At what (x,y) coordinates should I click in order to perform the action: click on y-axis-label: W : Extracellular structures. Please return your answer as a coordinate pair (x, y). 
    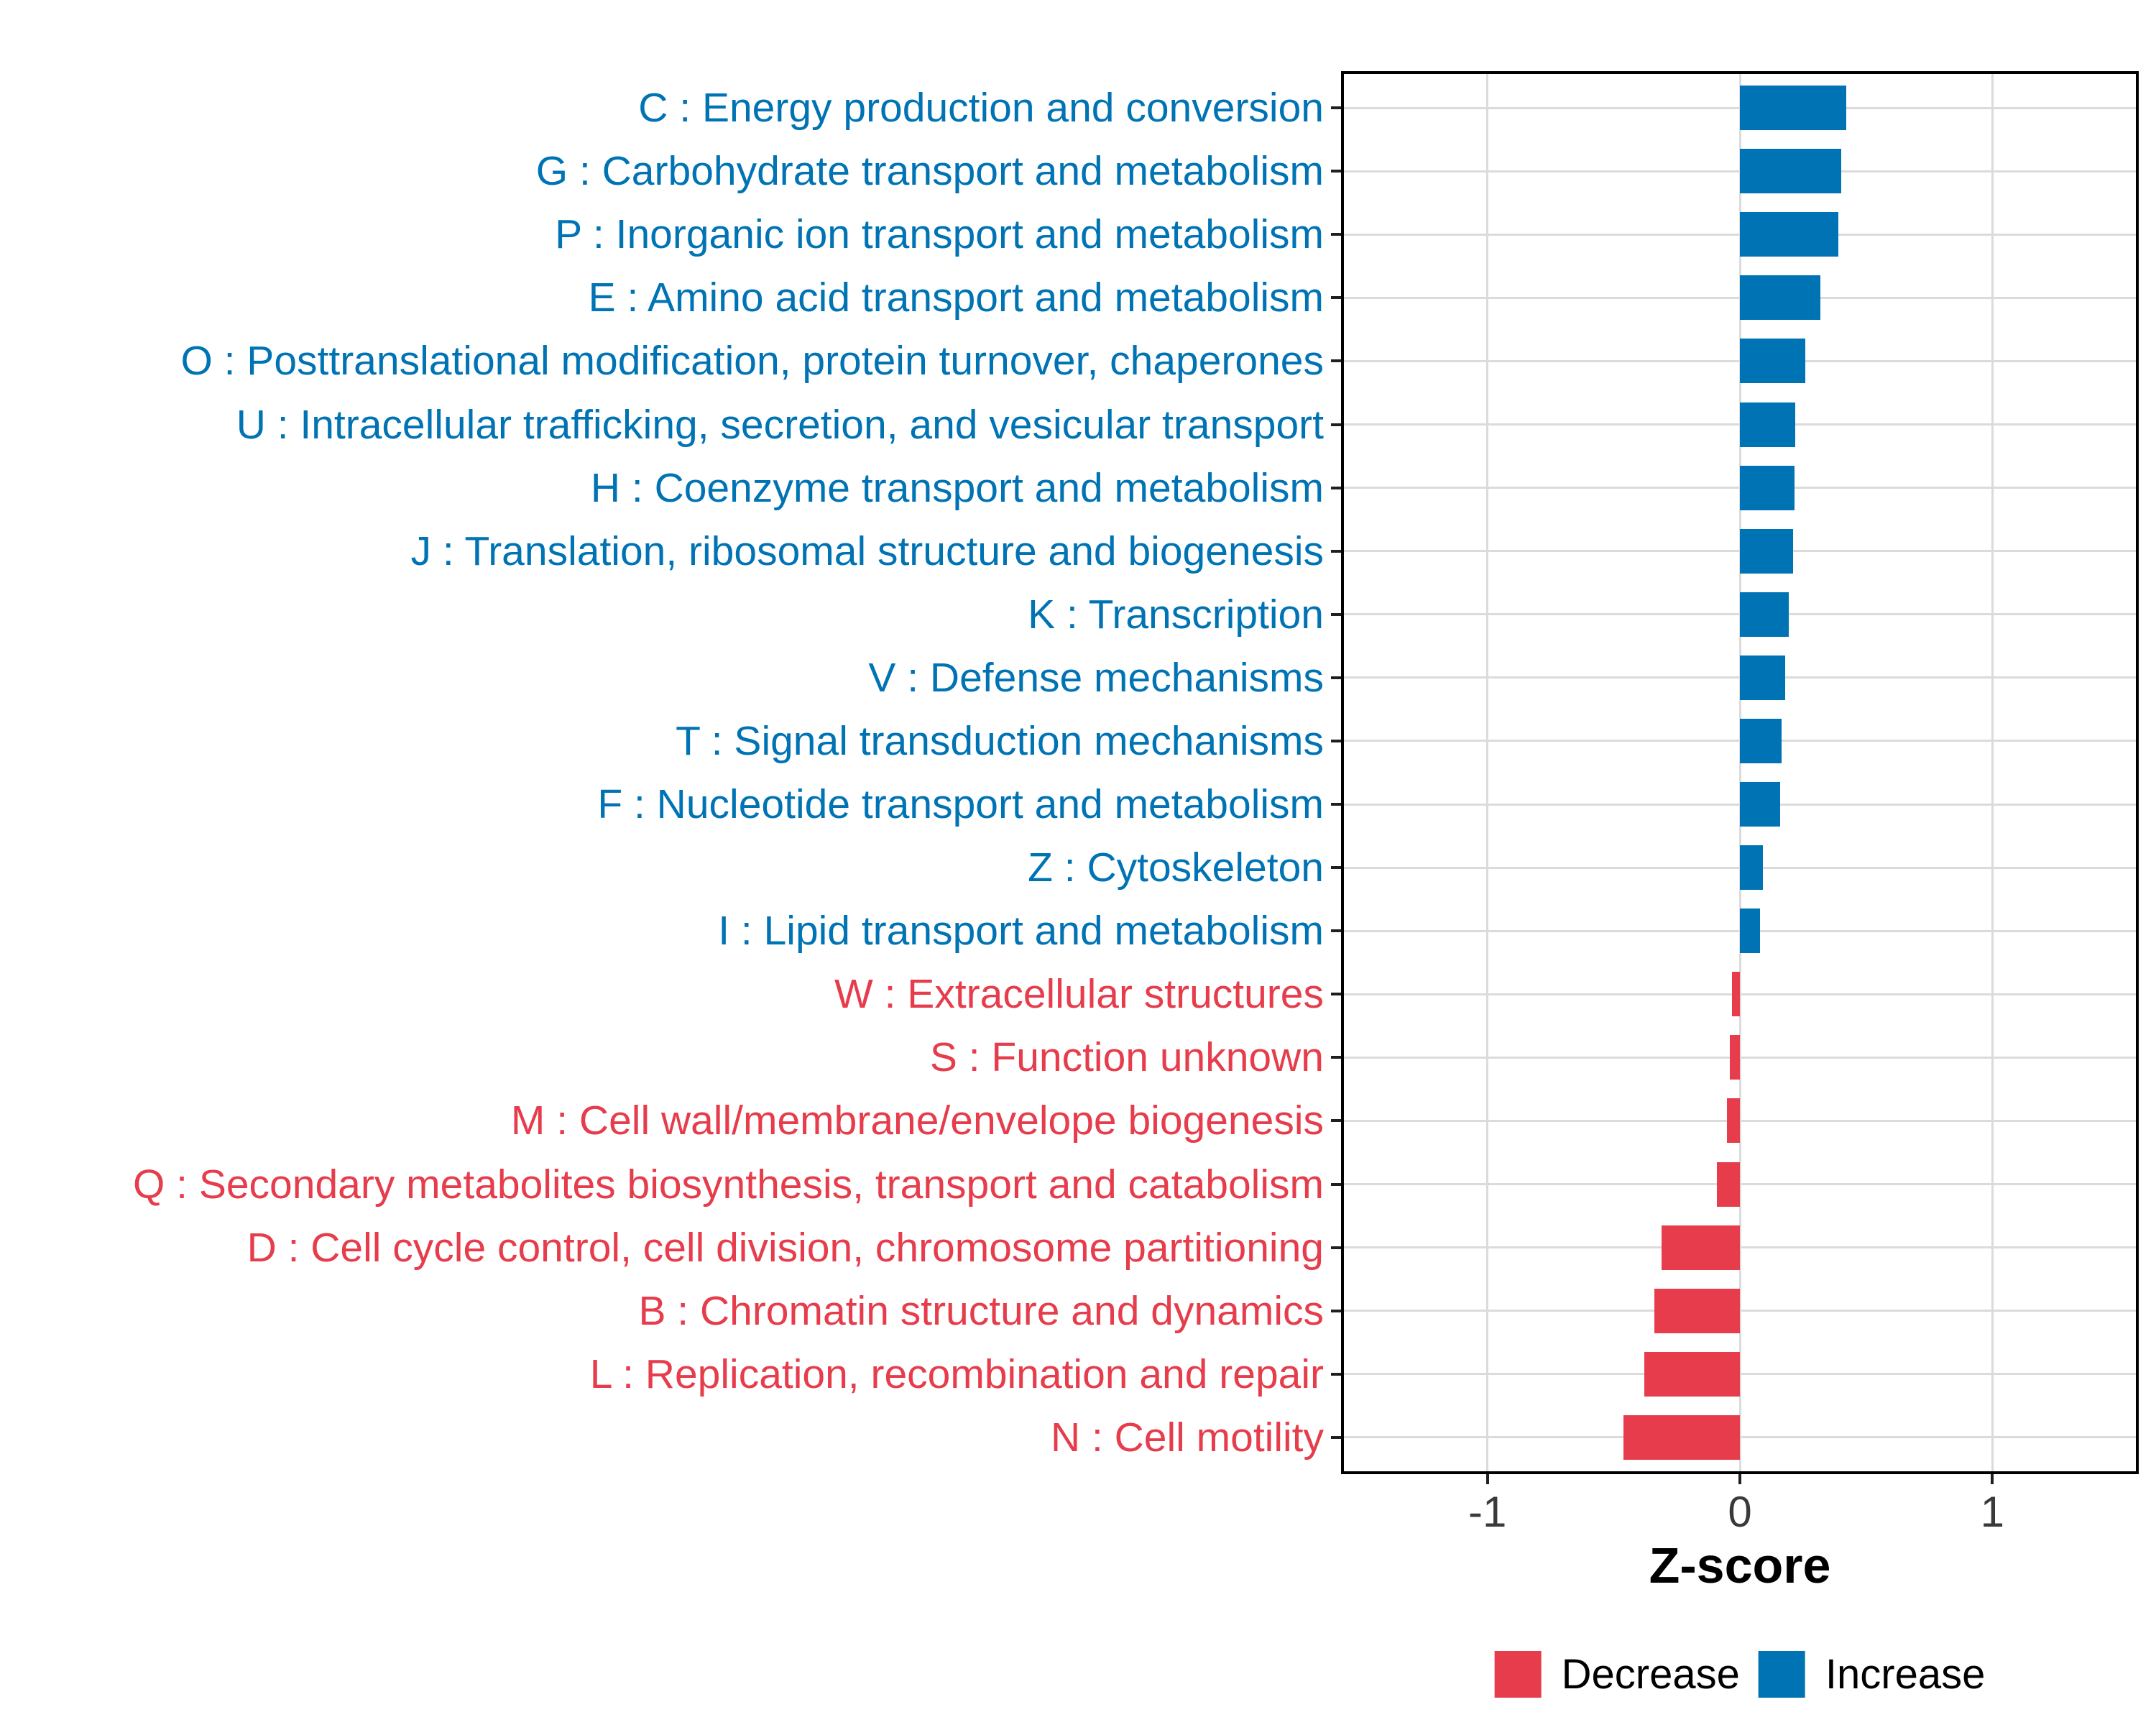
    Looking at the image, I should click on (1079, 994).